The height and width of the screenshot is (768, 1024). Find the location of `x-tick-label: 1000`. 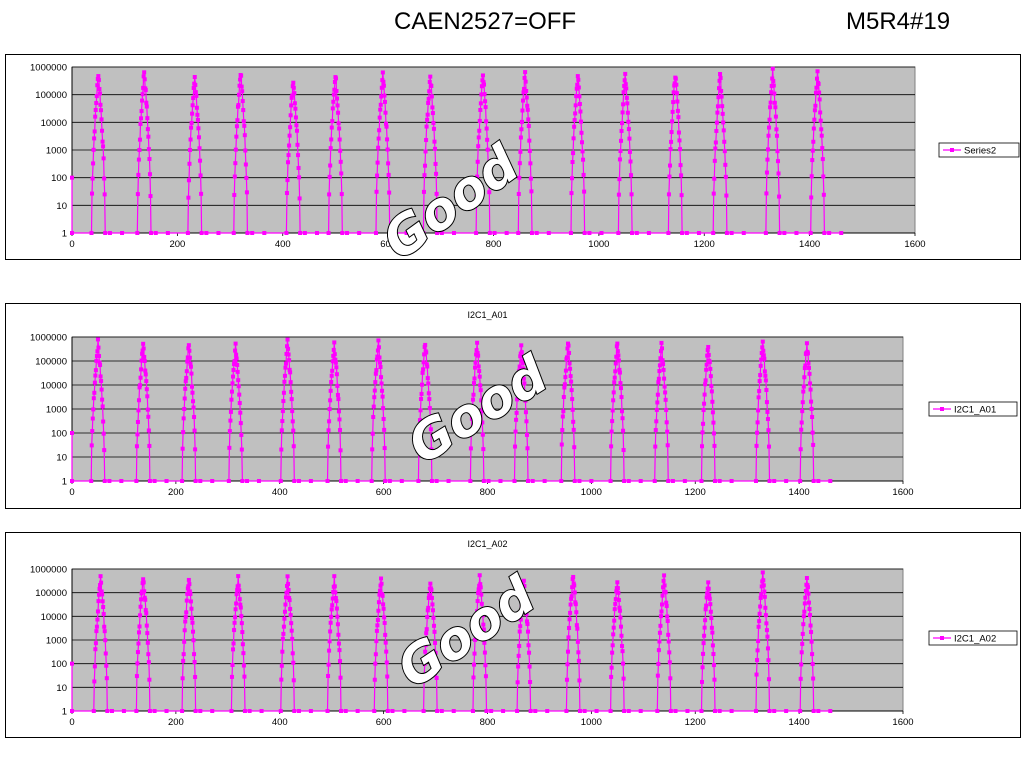

x-tick-label: 1000 is located at coordinates (598, 244).